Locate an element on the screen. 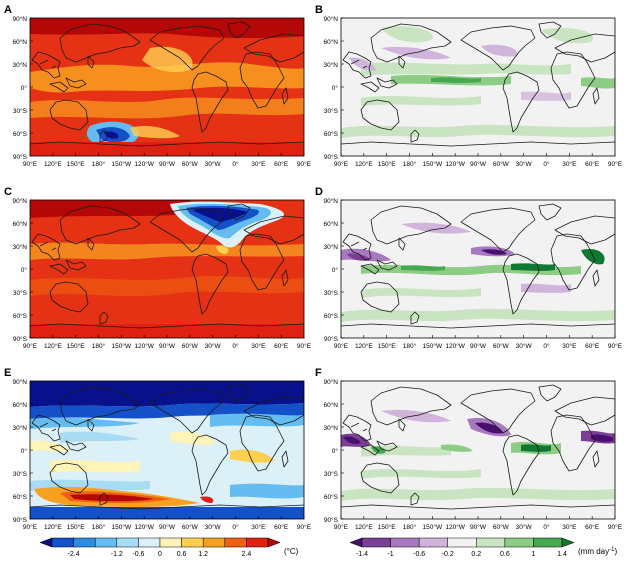 Image resolution: width=640 pixels, height=573 pixels. temperature-tick-label: -1.2 is located at coordinates (117, 554).